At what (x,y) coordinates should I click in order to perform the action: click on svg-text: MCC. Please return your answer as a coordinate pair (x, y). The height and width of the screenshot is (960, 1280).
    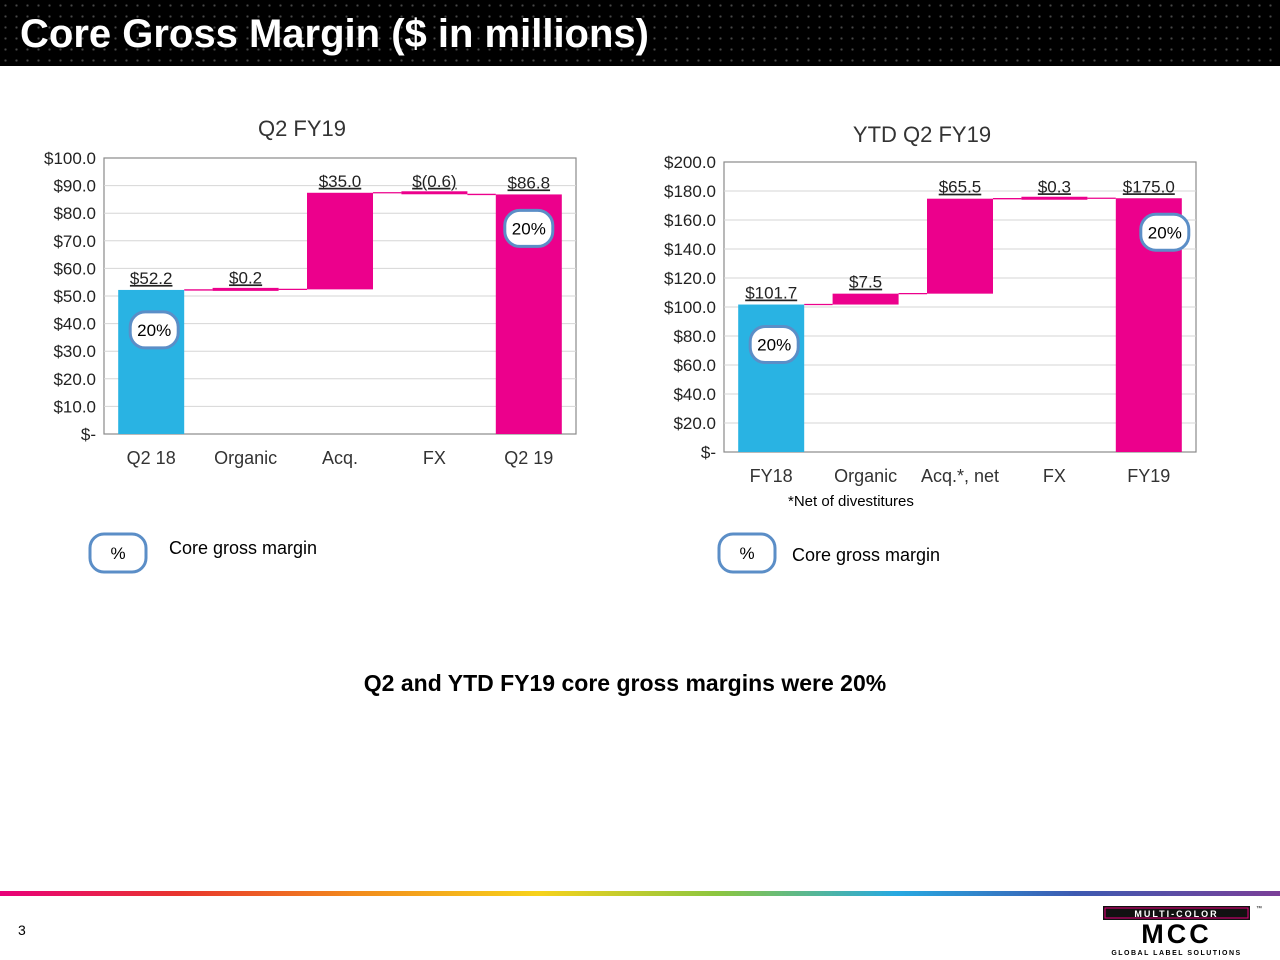
    Looking at the image, I should click on (1176, 934).